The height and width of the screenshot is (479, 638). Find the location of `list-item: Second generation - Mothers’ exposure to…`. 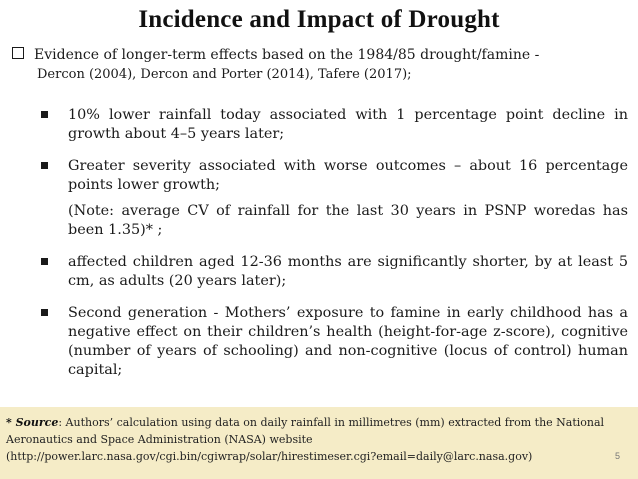

list-item: Second generation - Mothers’ exposure to… is located at coordinates (334, 342).